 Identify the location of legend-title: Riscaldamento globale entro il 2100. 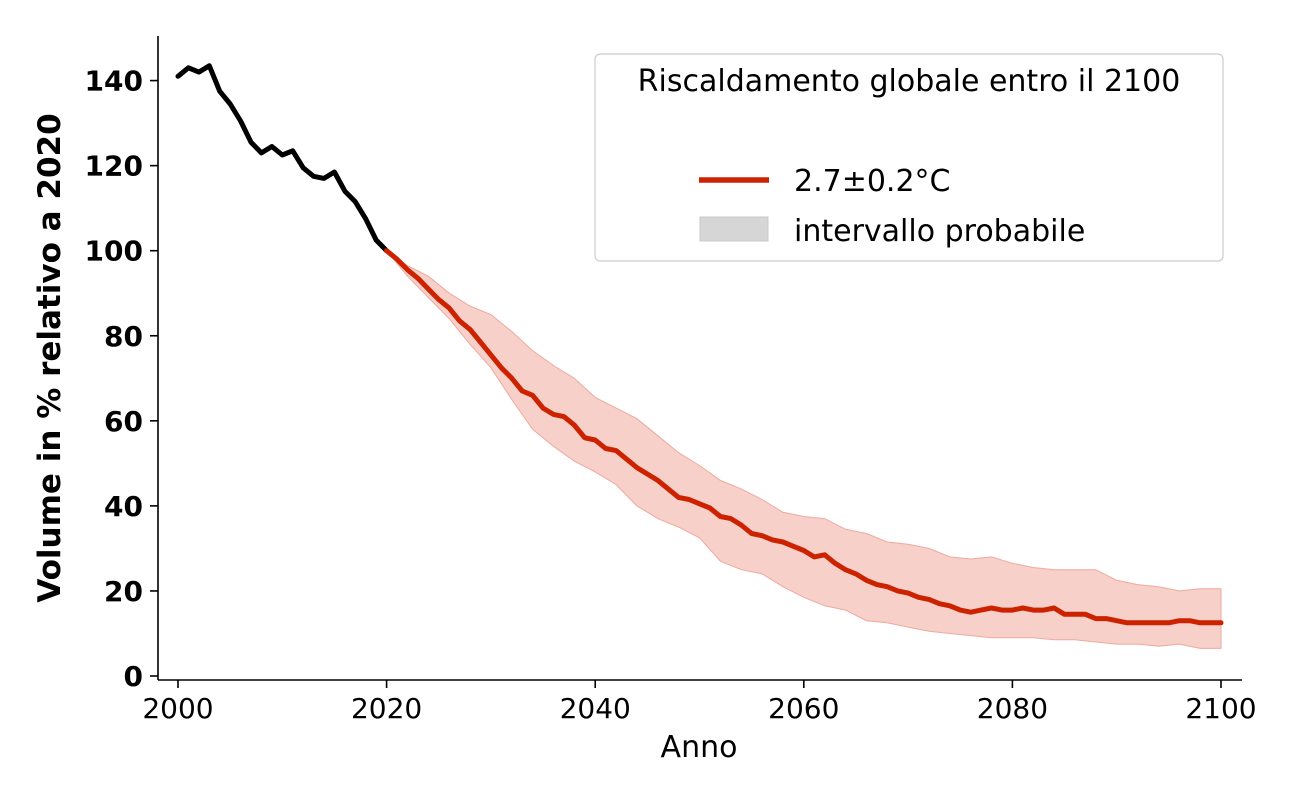
(909, 81).